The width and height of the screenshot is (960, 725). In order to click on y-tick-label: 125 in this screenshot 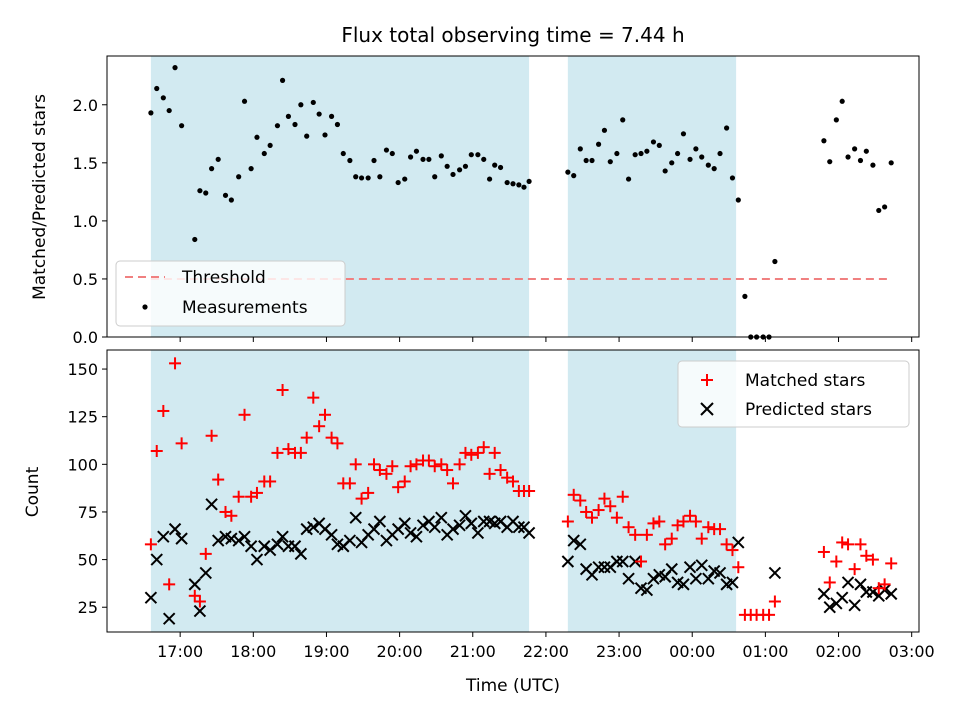, I will do `click(82, 417)`.